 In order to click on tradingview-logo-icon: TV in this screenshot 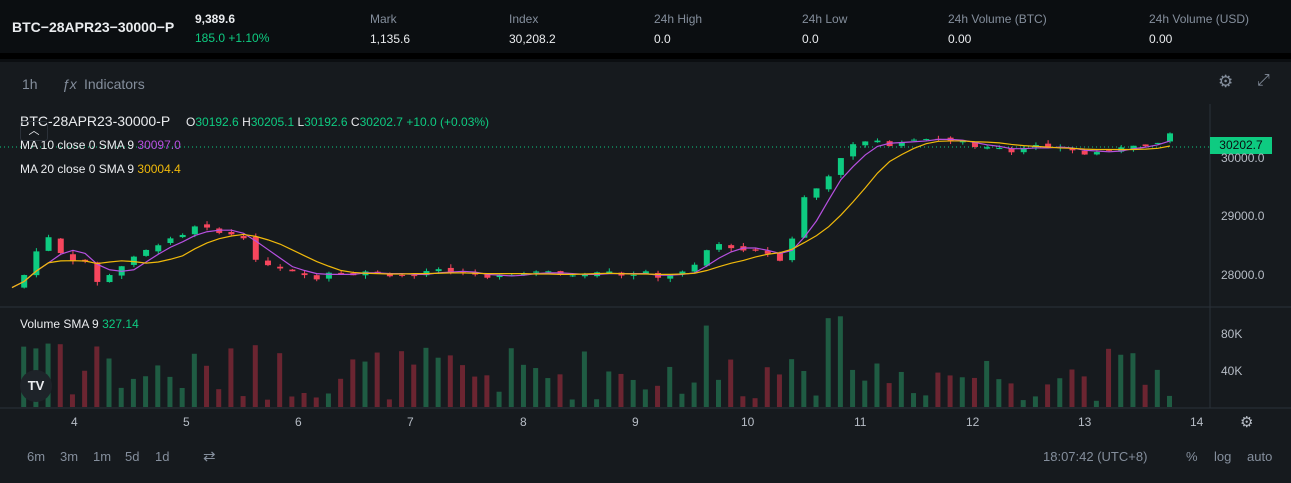, I will do `click(36, 386)`.